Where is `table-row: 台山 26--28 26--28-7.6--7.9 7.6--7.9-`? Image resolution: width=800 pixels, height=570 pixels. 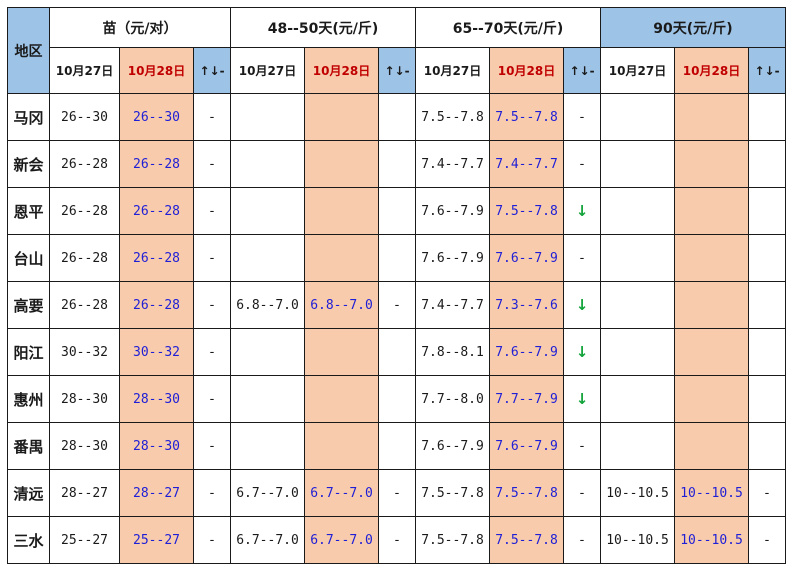 table-row: 台山 26--28 26--28-7.6--7.9 7.6--7.9- is located at coordinates (396, 258).